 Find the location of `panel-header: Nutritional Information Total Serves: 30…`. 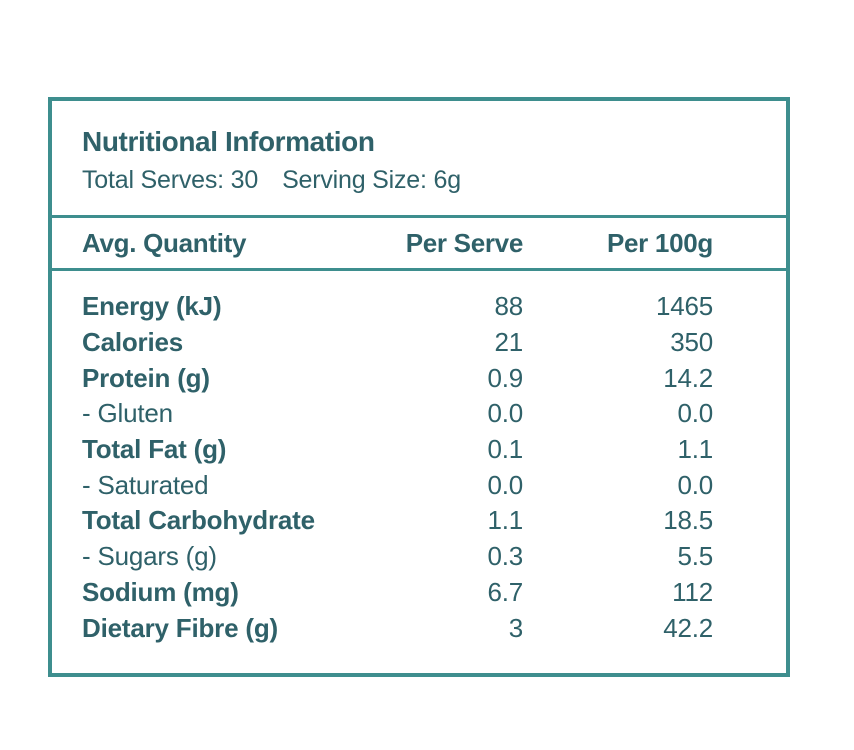

panel-header: Nutritional Information Total Serves: 30… is located at coordinates (419, 158).